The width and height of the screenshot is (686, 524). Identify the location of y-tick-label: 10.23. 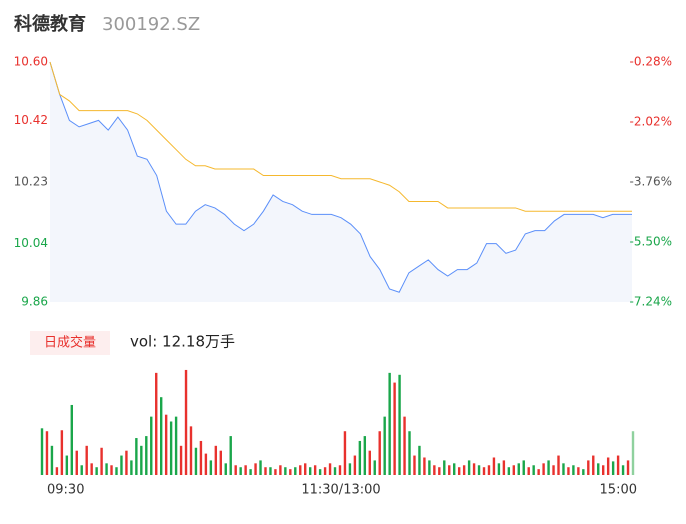
(31, 182).